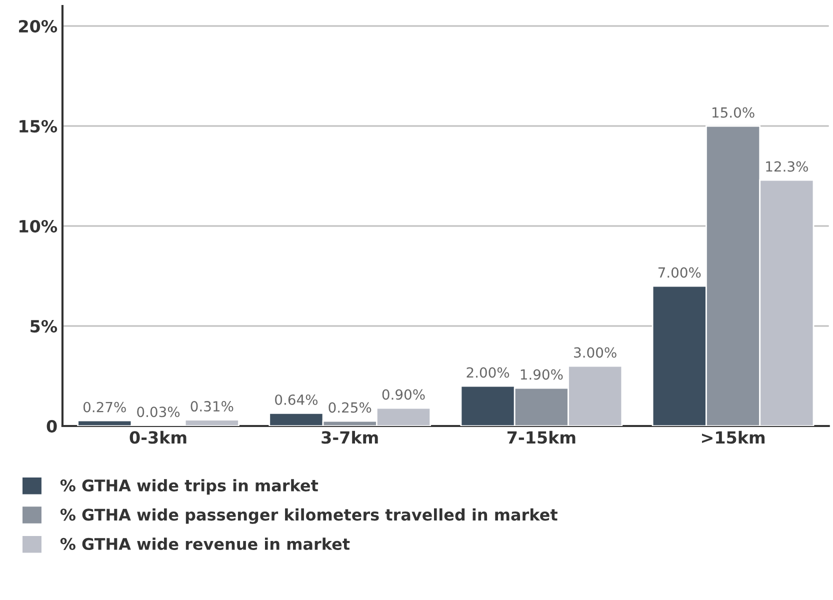  I want to click on data-label: 2.00%, so click(488, 372).